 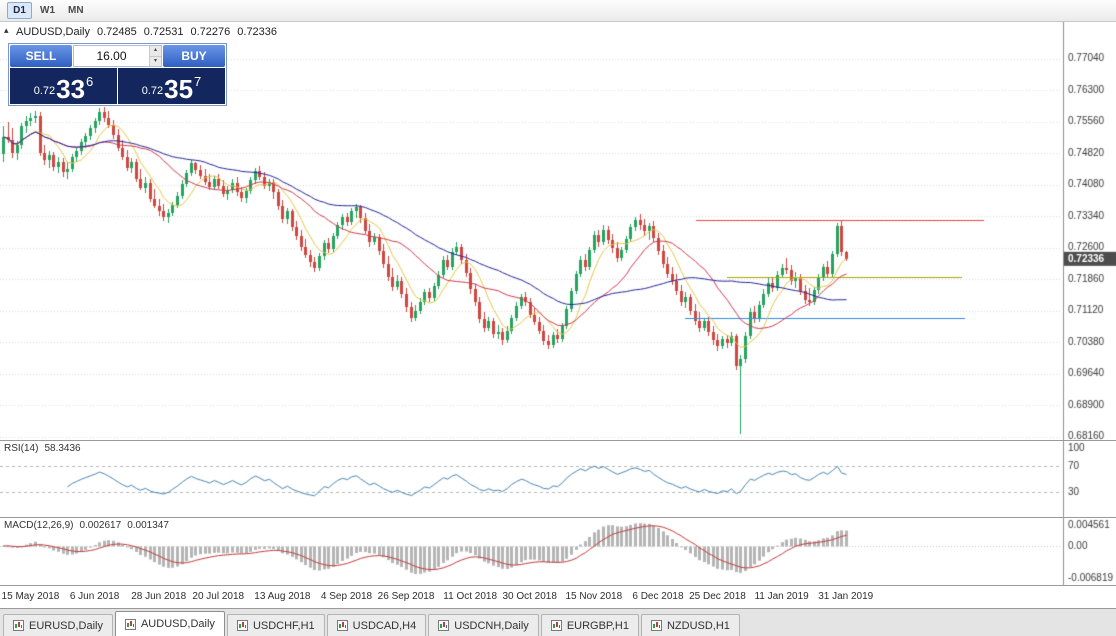 What do you see at coordinates (346, 596) in the screenshot?
I see `date-label: 4 Sep 2018` at bounding box center [346, 596].